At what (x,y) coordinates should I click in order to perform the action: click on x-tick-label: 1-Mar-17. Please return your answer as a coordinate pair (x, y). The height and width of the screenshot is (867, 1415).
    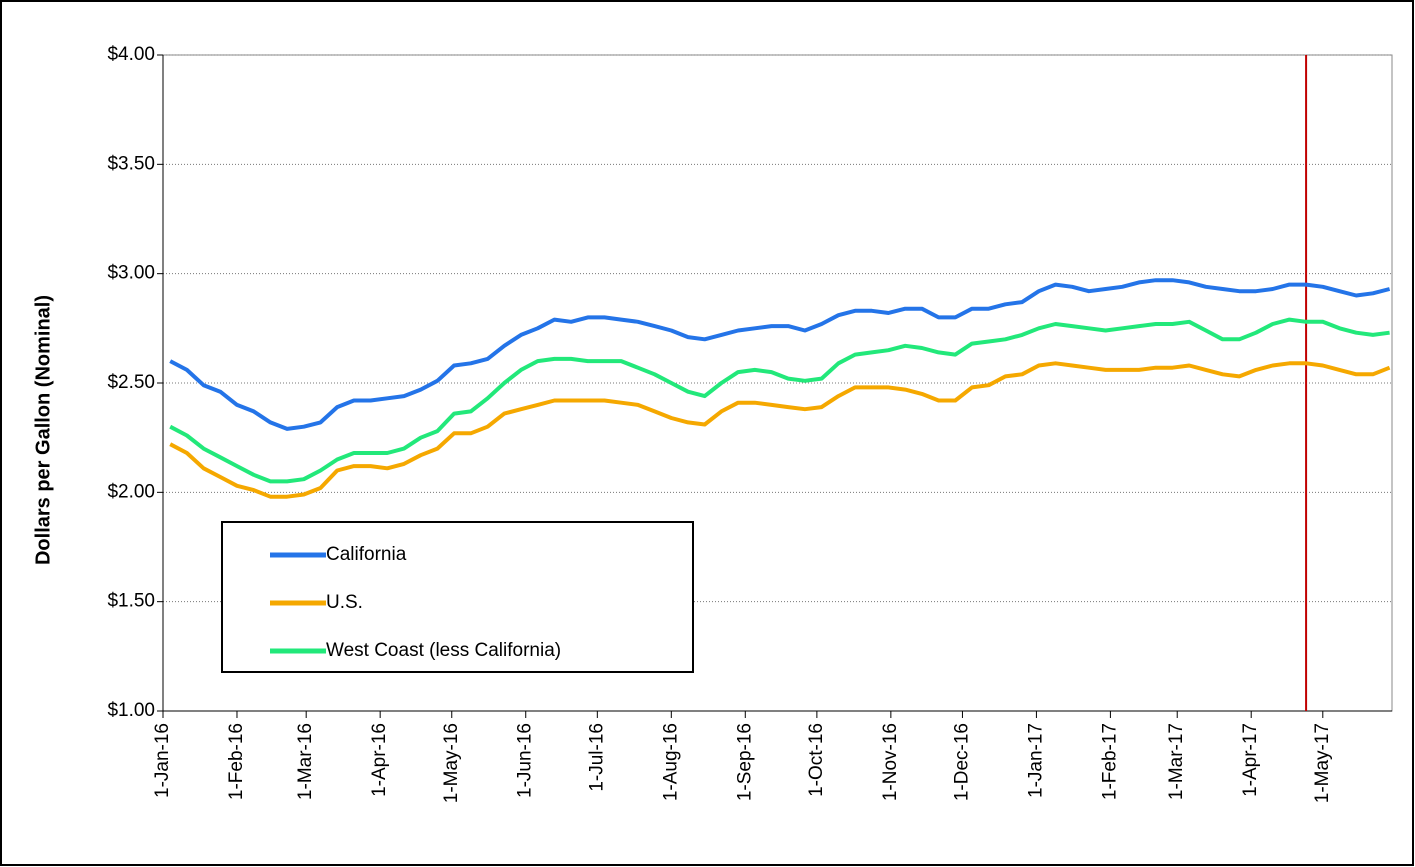
    Looking at the image, I should click on (1176, 761).